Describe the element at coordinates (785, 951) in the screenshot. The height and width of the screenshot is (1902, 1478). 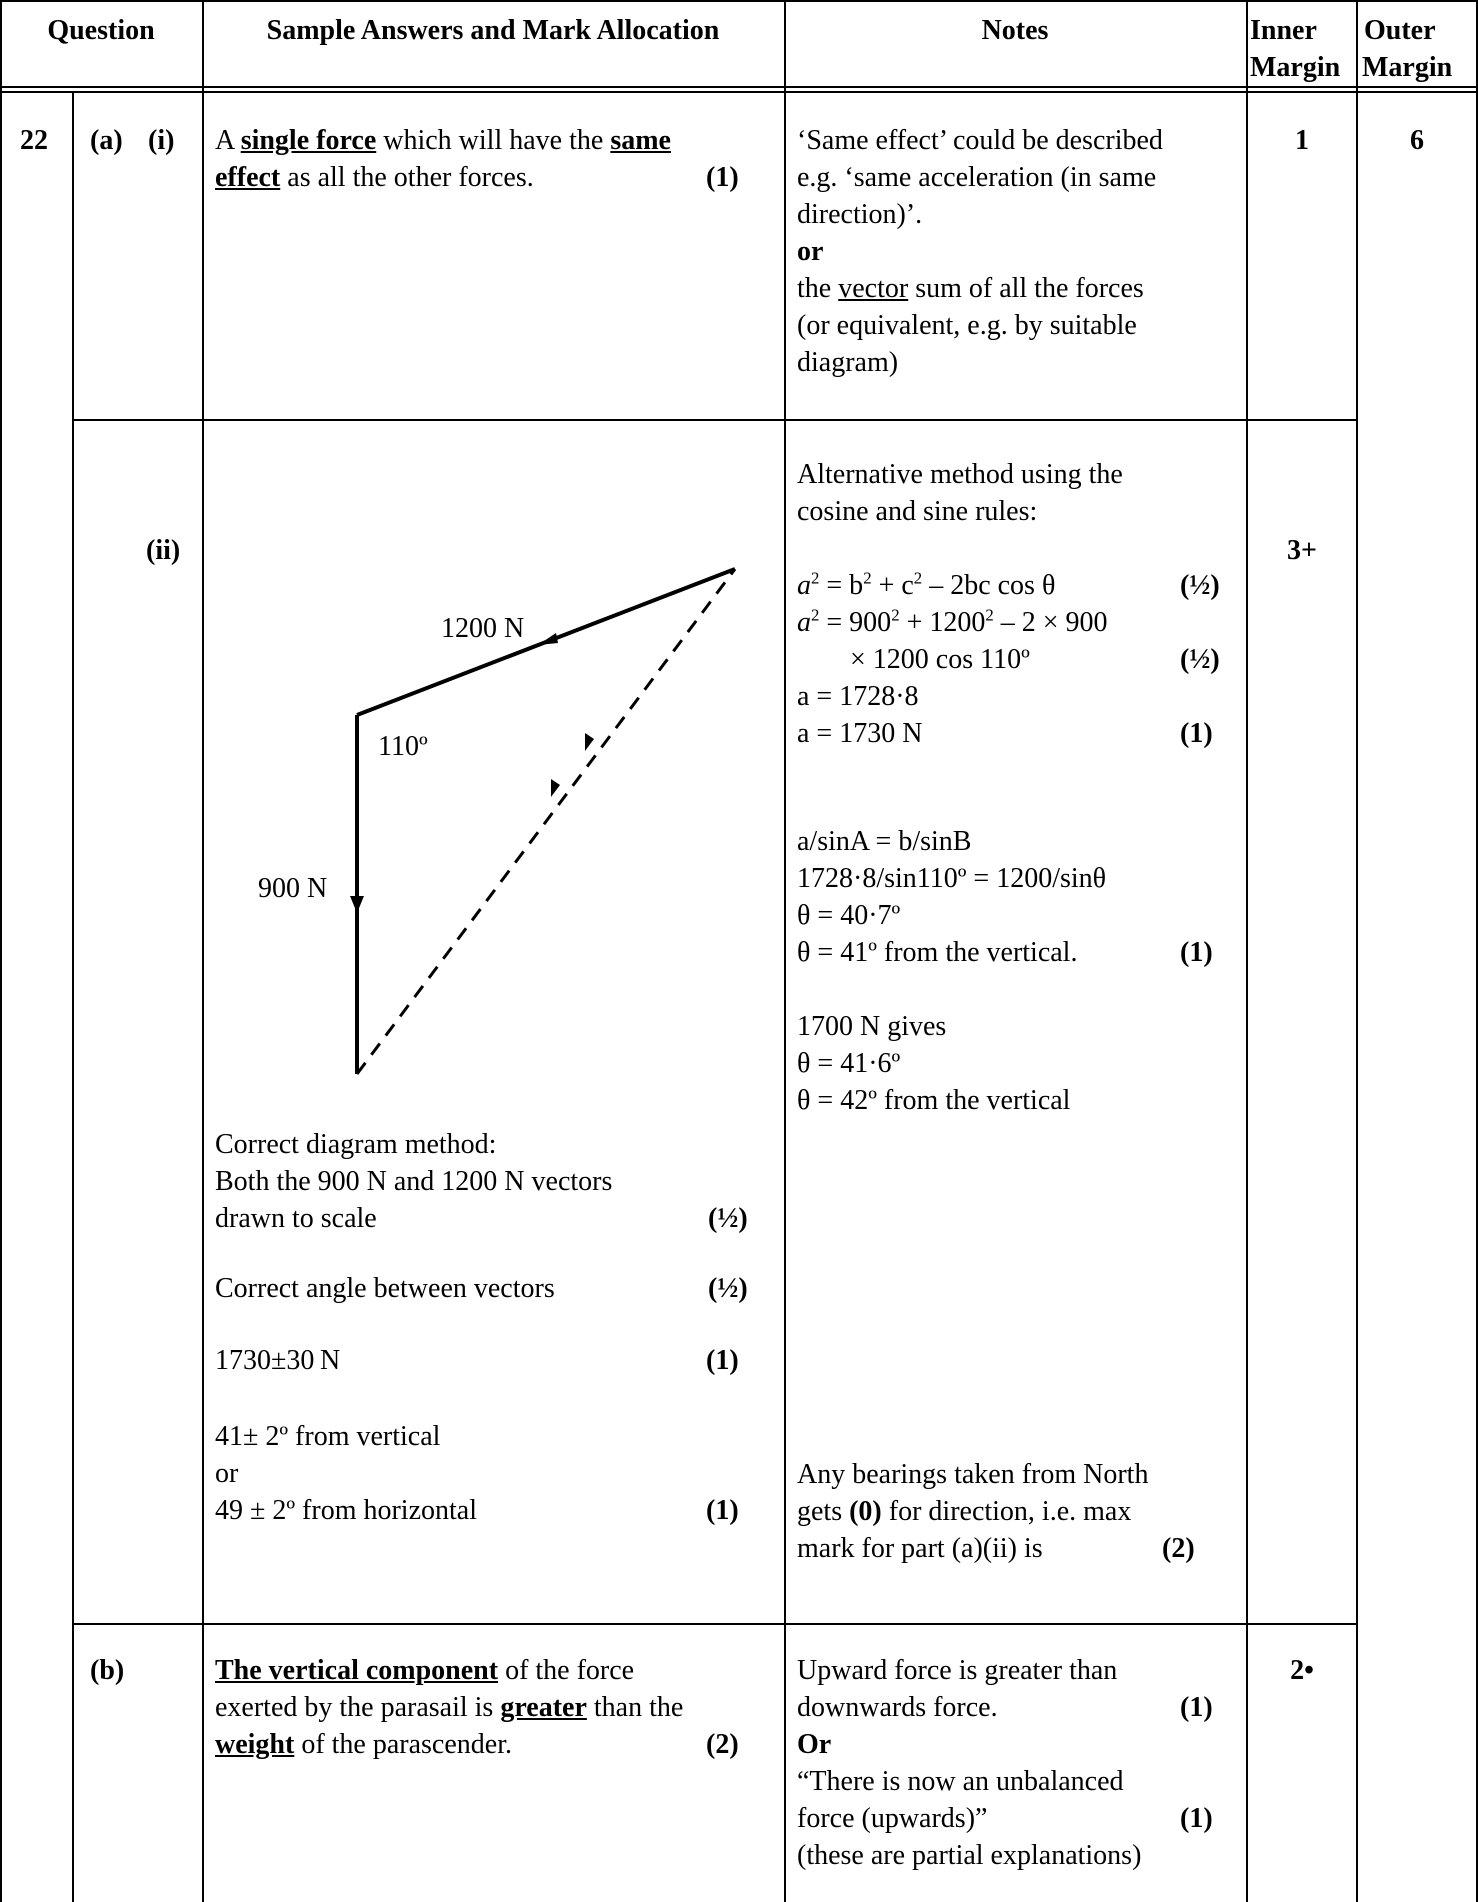
I see `rule-answers` at that location.